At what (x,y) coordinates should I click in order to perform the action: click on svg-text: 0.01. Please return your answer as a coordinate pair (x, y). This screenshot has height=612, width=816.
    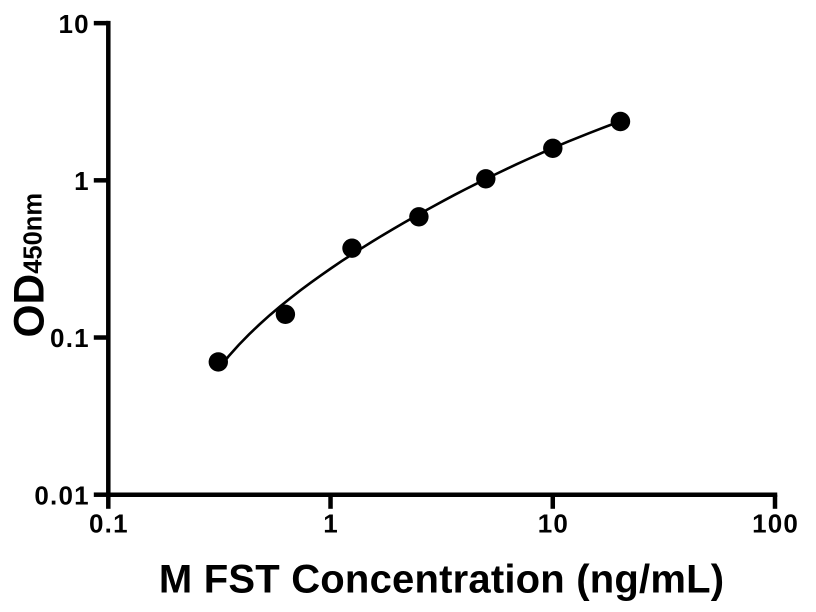
    Looking at the image, I should click on (61, 495).